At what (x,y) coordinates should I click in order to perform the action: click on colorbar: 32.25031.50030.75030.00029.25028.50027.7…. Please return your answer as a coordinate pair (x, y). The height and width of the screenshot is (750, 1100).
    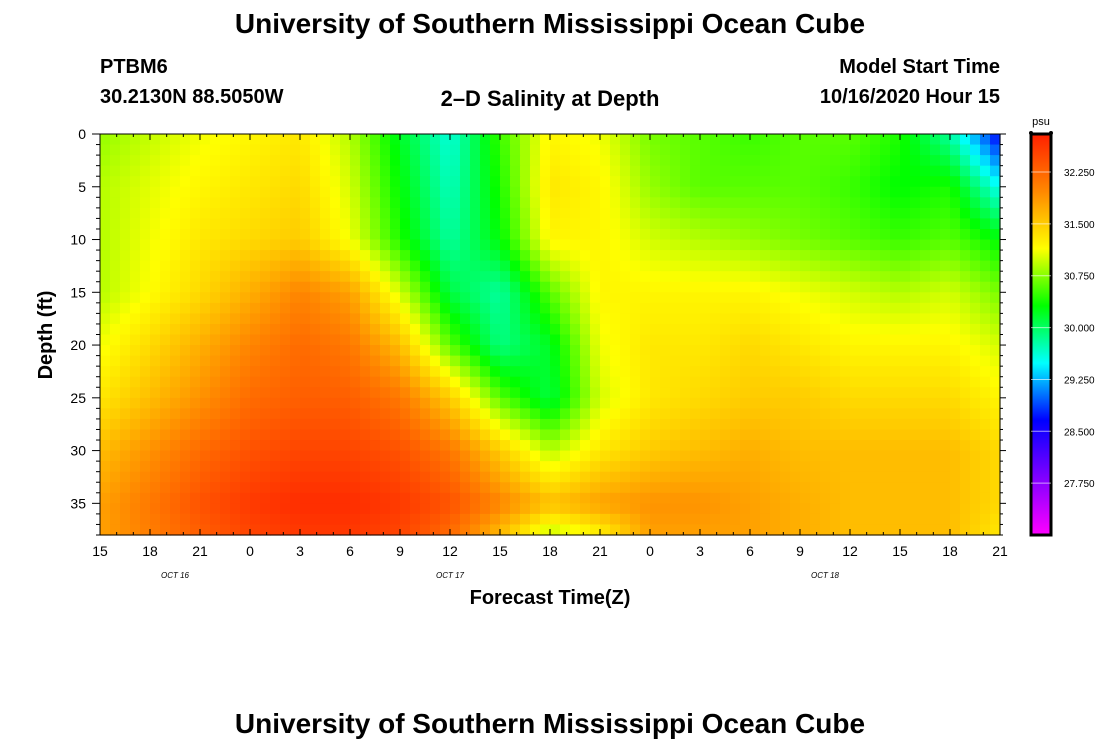
    Looking at the image, I should click on (1062, 334).